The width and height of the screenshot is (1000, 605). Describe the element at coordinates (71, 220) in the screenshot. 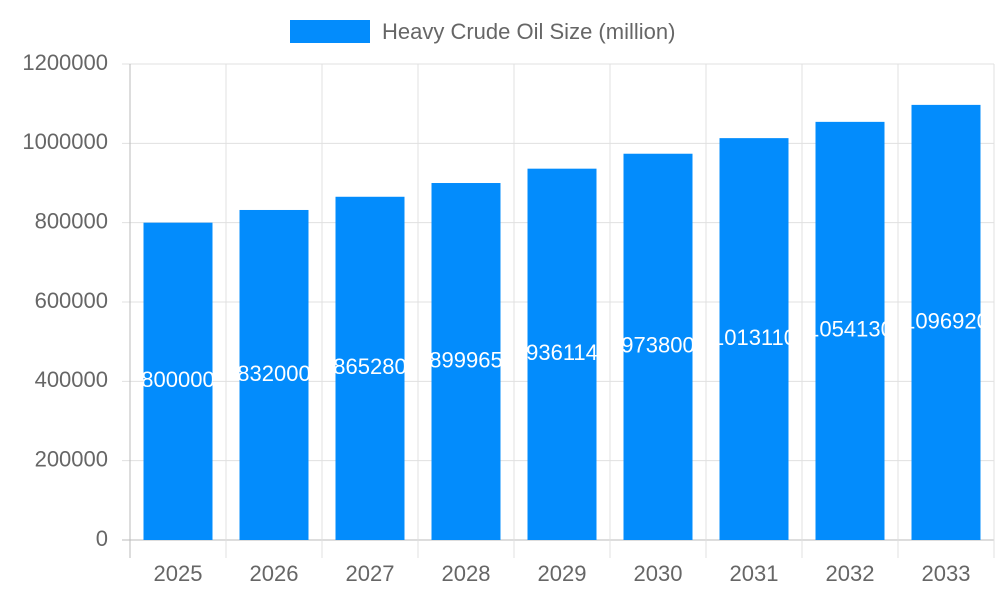

I see `y-tick-label: 800000` at that location.